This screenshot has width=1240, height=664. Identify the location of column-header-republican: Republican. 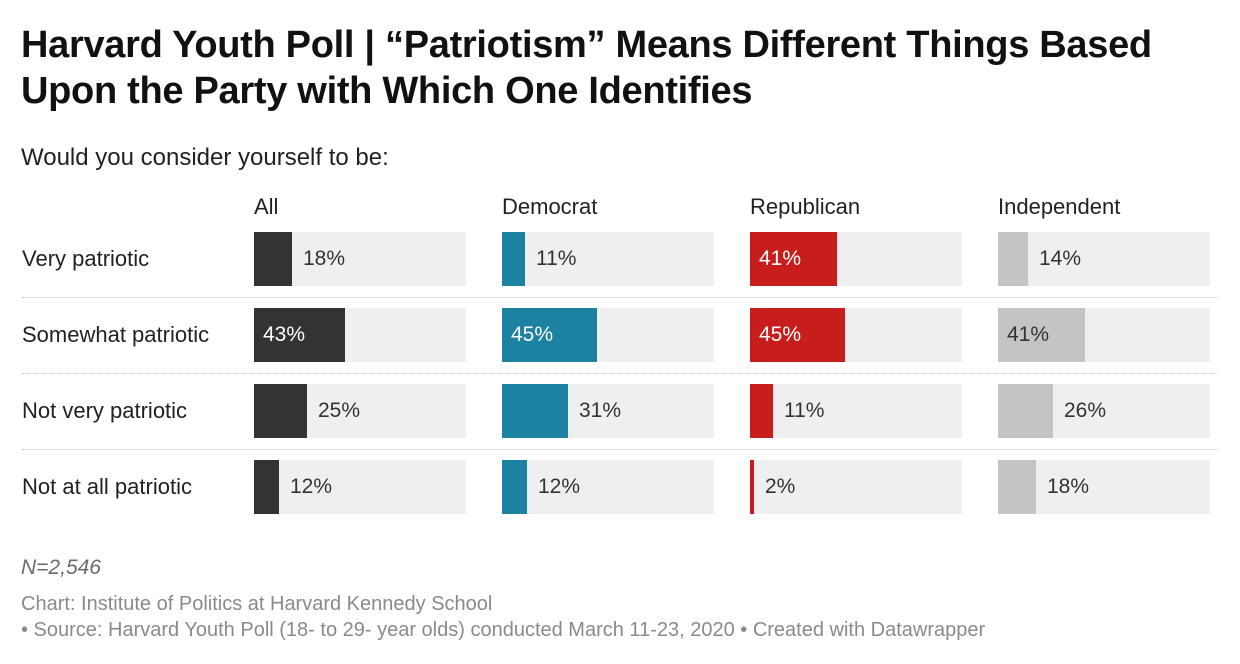
(805, 206).